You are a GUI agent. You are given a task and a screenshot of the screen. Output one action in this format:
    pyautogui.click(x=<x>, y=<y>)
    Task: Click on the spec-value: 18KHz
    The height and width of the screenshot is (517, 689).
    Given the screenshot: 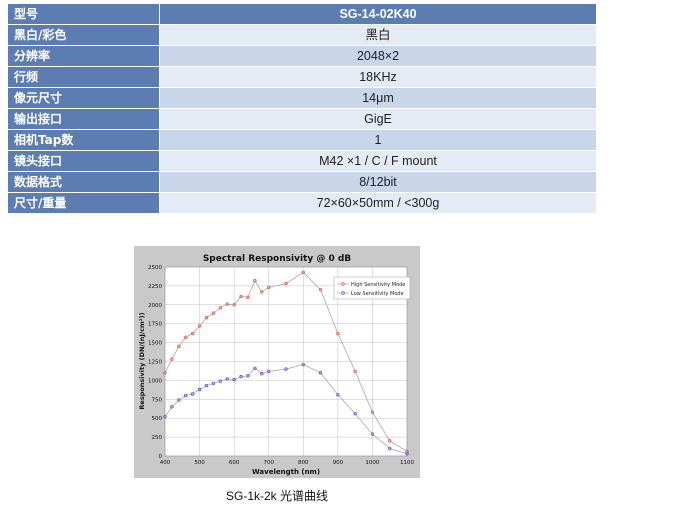 What is the action you would take?
    pyautogui.click(x=378, y=77)
    